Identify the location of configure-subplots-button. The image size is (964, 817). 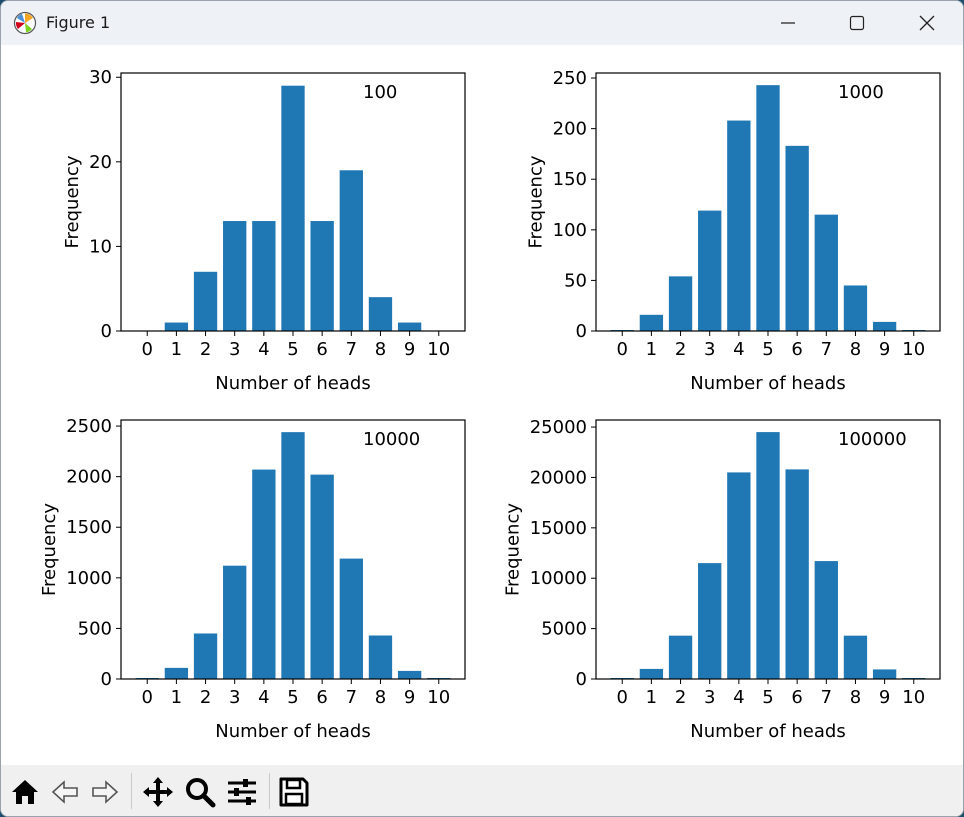
(242, 792).